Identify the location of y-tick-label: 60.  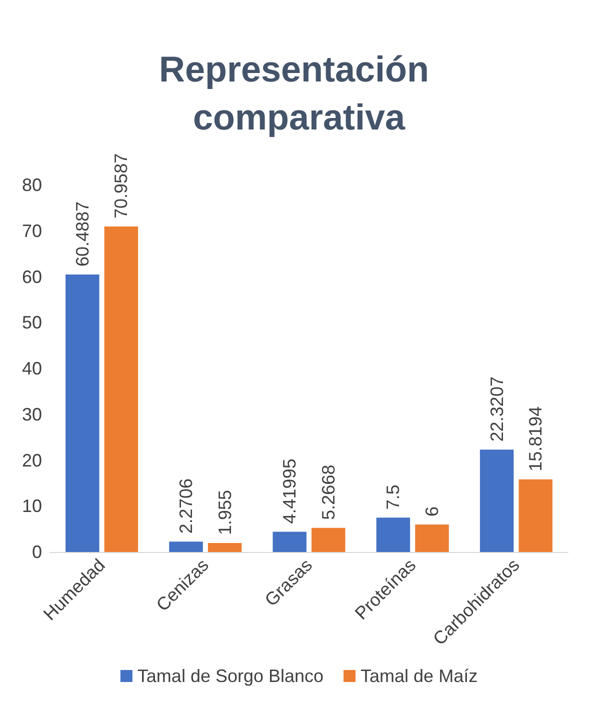
(32, 276).